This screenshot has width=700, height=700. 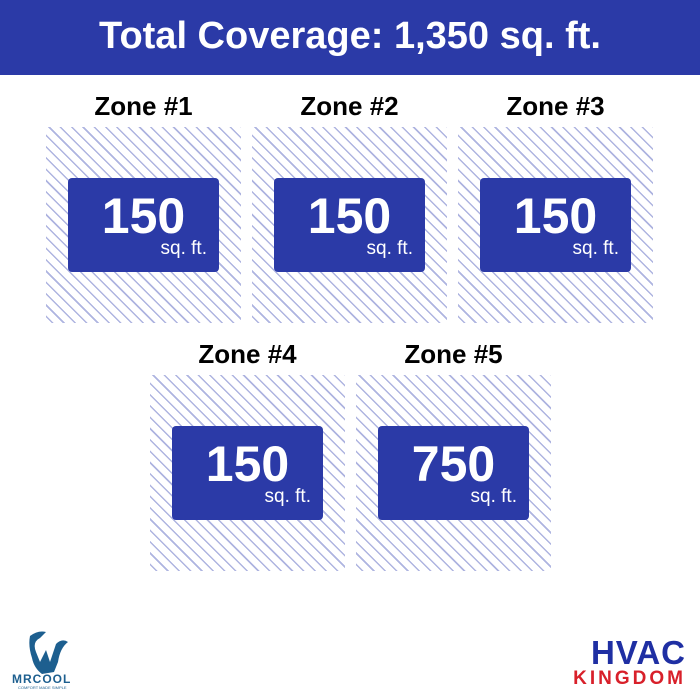 What do you see at coordinates (453, 354) in the screenshot?
I see `zone-label: Zone #5` at bounding box center [453, 354].